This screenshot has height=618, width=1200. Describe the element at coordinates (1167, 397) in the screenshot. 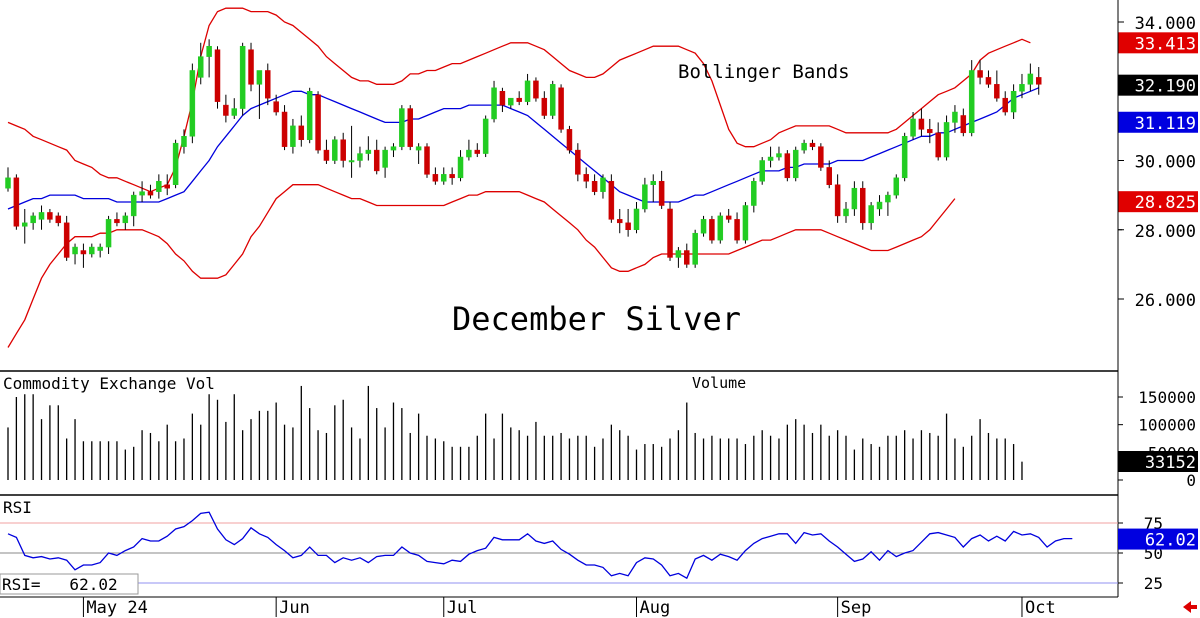

I see `volume-tick-label: 150000` at that location.